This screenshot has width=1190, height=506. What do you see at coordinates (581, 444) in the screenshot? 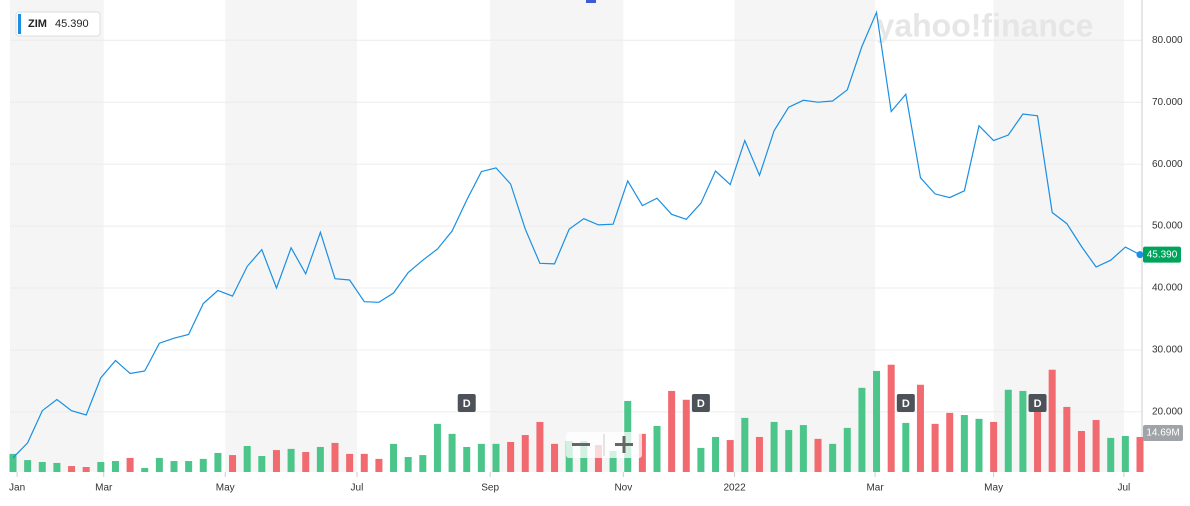
I see `zoom-out` at bounding box center [581, 444].